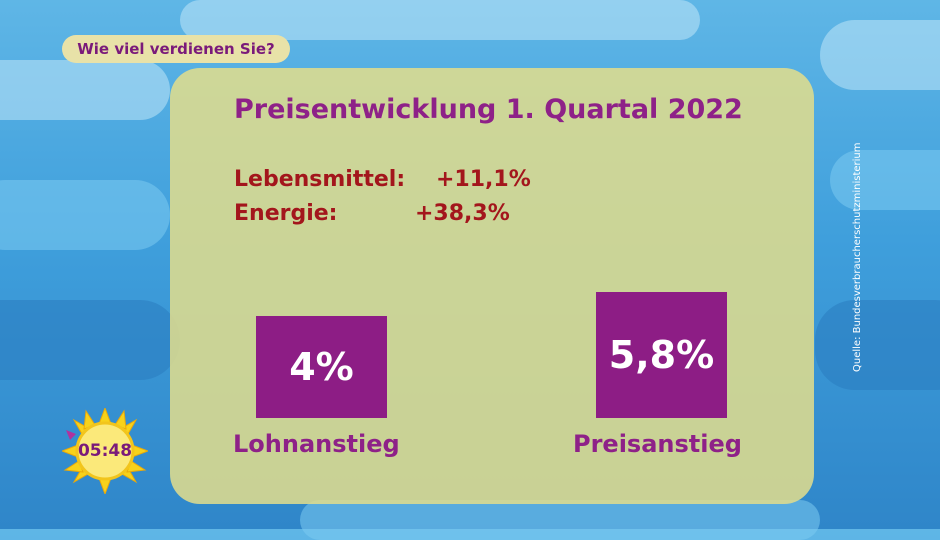  What do you see at coordinates (661, 355) in the screenshot?
I see `price-increase-box: 5,8%` at bounding box center [661, 355].